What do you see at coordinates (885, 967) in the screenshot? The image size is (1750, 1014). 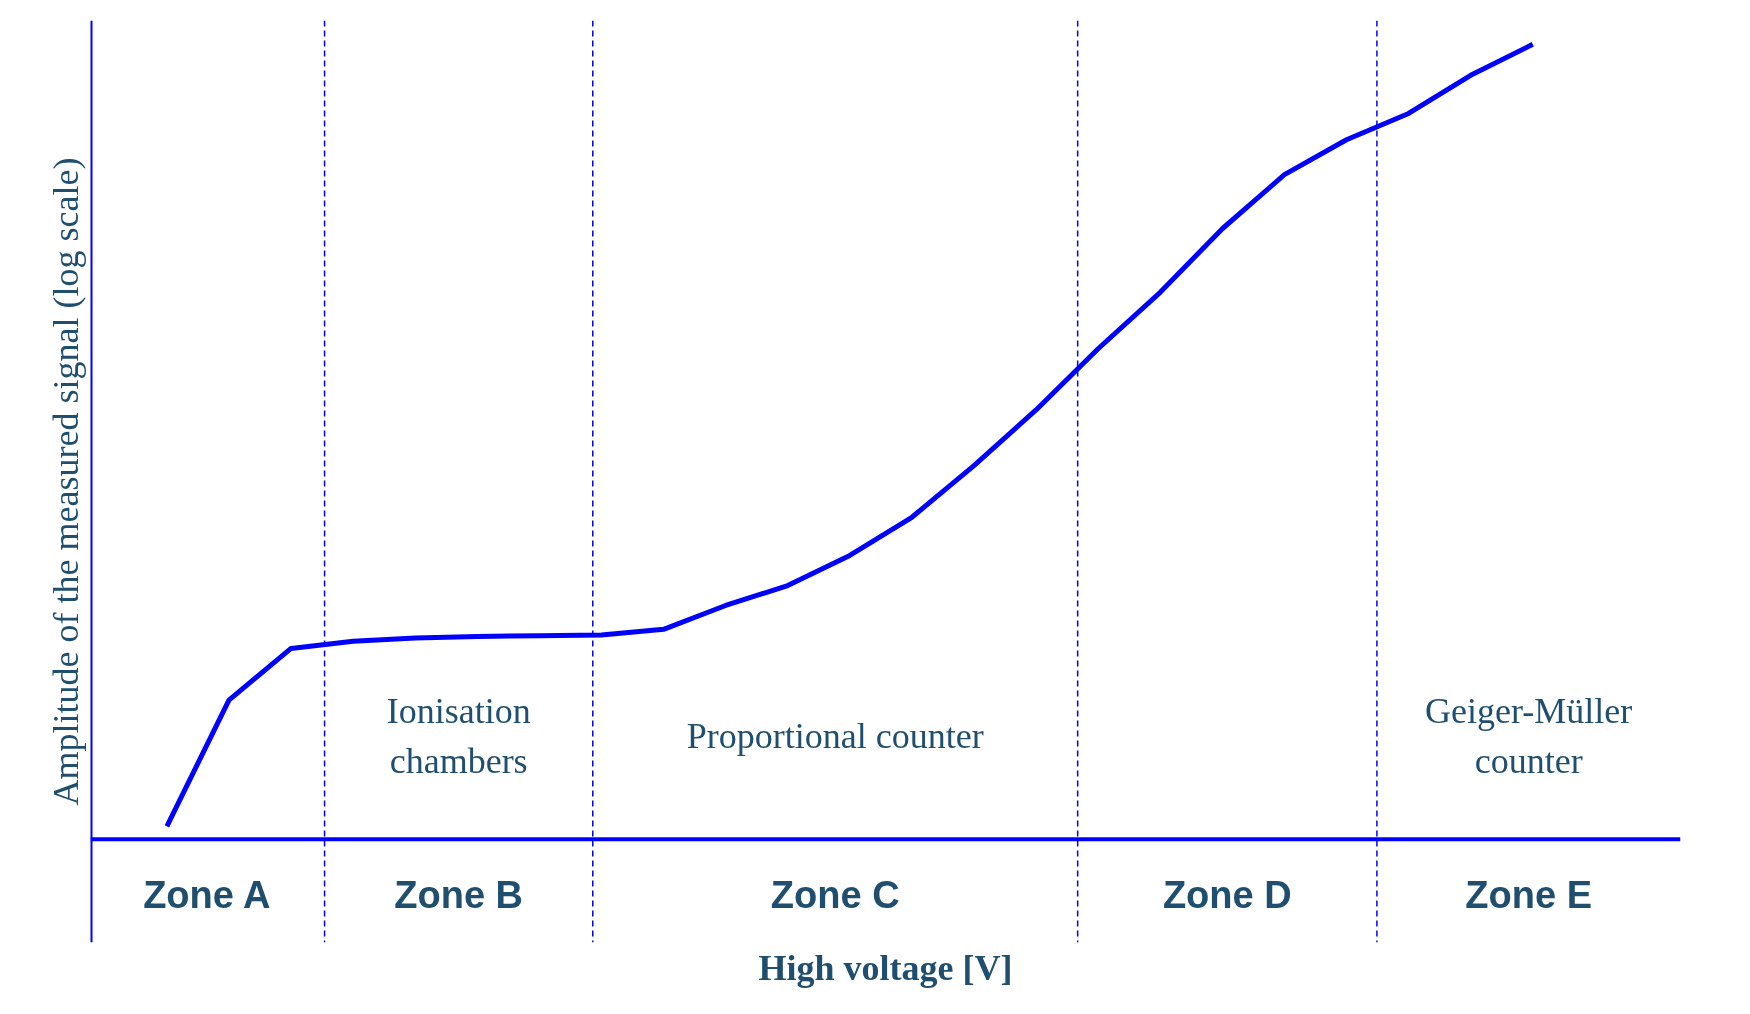 I see `x-axis-title: High voltage [V]` at bounding box center [885, 967].